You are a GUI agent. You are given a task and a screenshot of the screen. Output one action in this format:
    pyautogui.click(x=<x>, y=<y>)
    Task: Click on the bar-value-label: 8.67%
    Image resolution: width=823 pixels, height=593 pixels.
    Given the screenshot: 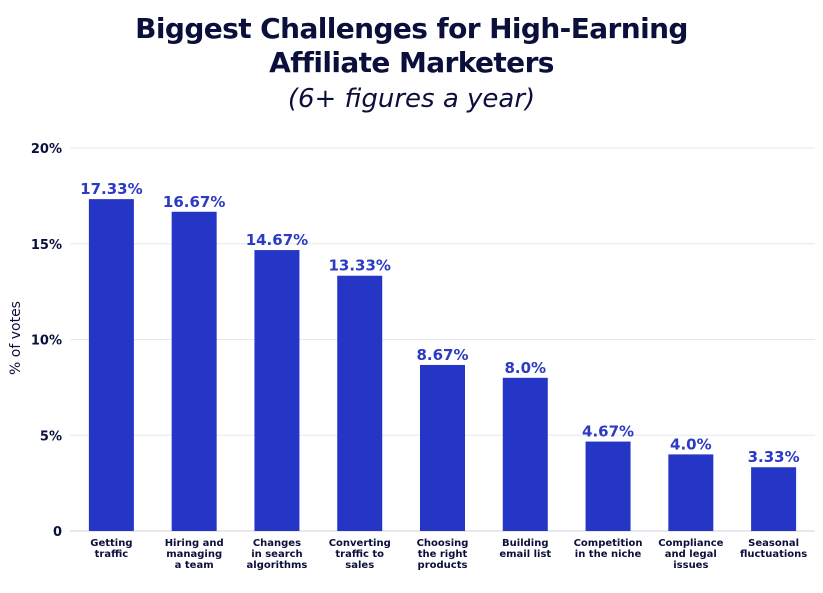 What is the action you would take?
    pyautogui.click(x=442, y=355)
    